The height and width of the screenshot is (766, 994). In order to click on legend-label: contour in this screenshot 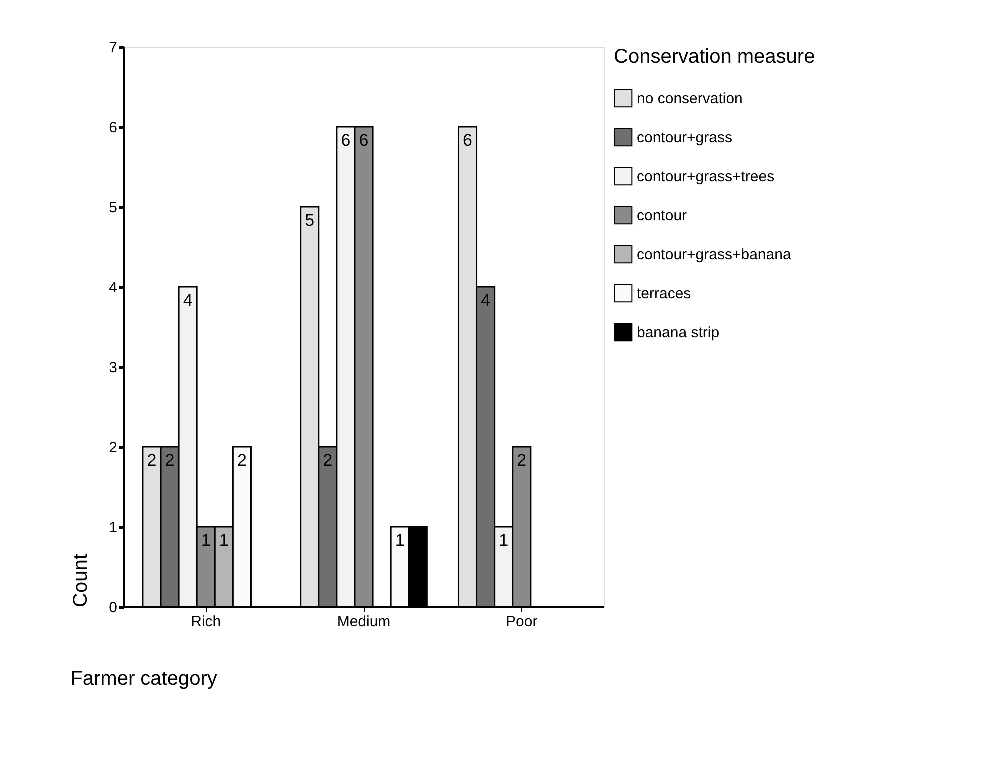, I will do `click(662, 216)`.